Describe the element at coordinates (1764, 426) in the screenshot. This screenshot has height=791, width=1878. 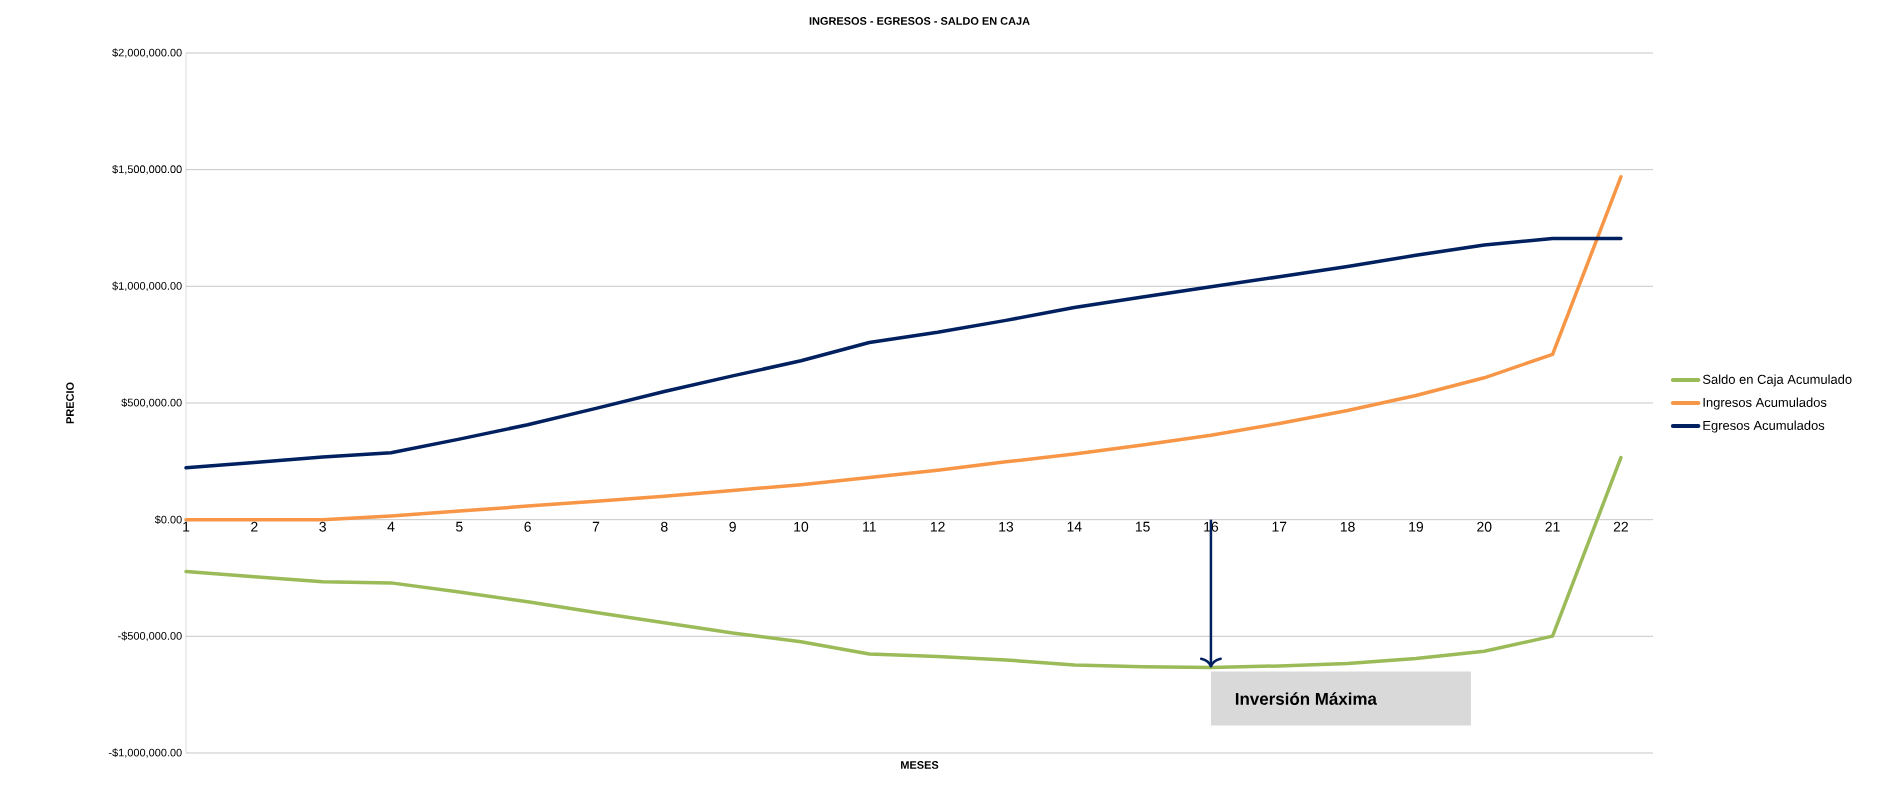
I see `legend-label: Egresos Acumulados` at that location.